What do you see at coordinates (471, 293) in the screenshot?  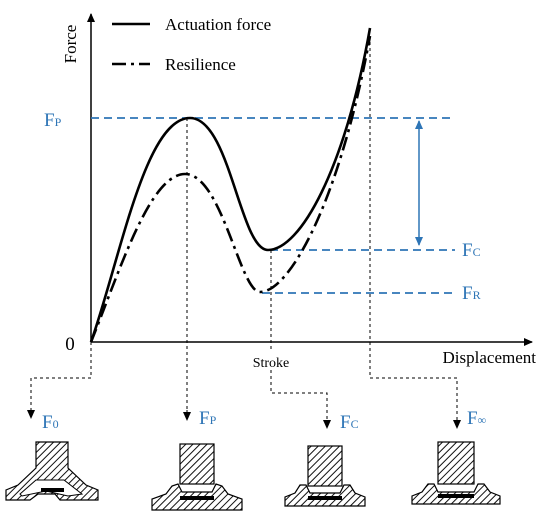 I see `fr-level-label: FR` at bounding box center [471, 293].